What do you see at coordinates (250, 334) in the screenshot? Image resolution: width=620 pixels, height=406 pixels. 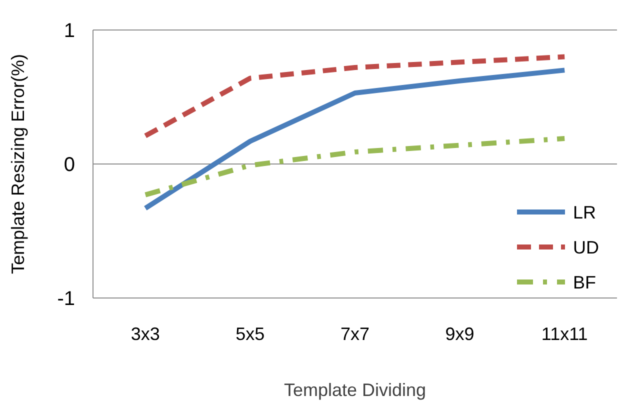 I see `x-tick-label: 5x5` at bounding box center [250, 334].